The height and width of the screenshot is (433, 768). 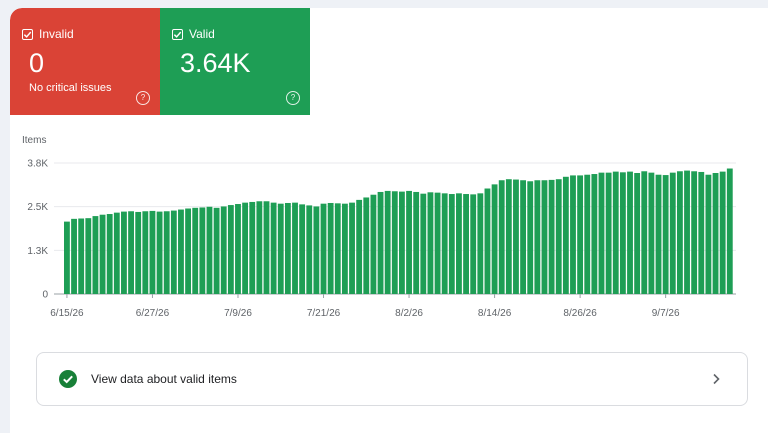 I want to click on valid-tile: Valid 3.64K ?, so click(x=235, y=61).